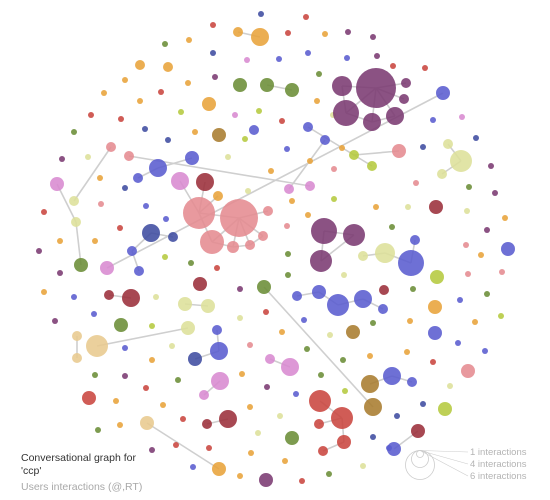 This screenshot has width=550, height=500. I want to click on legend-label-1: 1 interactions, so click(498, 452).